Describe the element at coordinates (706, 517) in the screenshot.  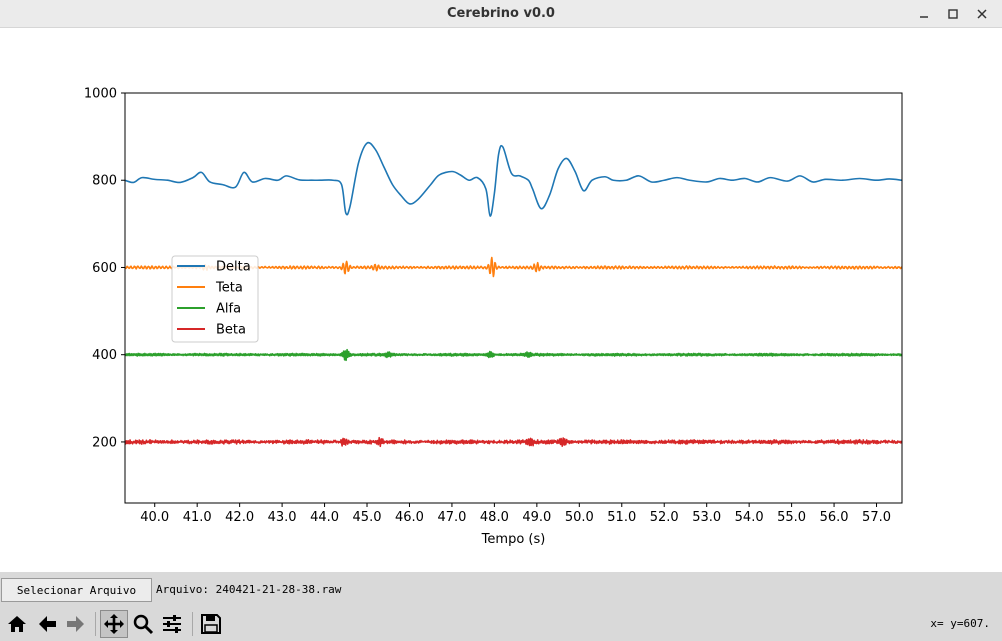
I see `x-tick-label: 53.0` at that location.